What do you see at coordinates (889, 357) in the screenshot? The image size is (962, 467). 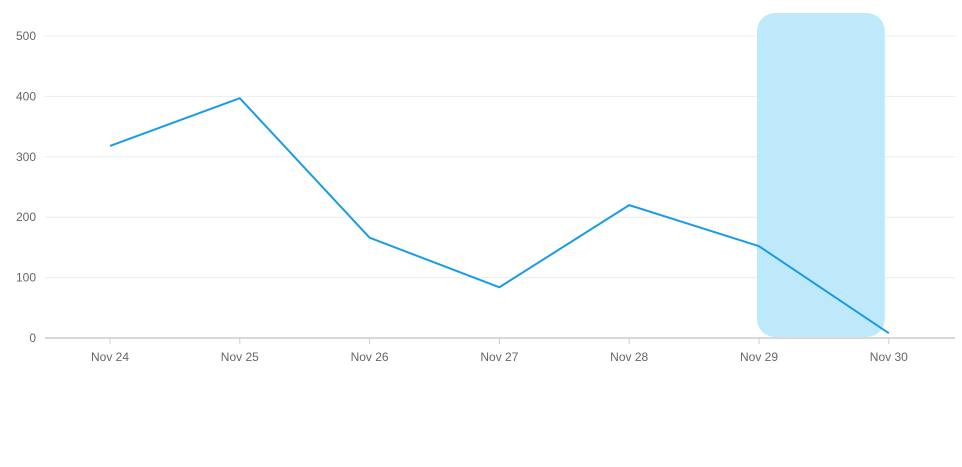 I see `x-tick-label: Nov 30` at bounding box center [889, 357].